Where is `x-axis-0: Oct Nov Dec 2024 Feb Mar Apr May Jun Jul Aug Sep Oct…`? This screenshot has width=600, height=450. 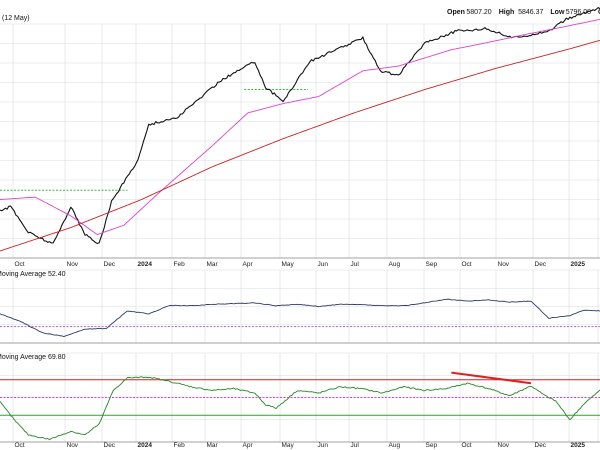 x-axis-0: Oct Nov Dec 2024 Feb Mar Apr May Jun Jul Aug Sep Oct… is located at coordinates (307, 264).